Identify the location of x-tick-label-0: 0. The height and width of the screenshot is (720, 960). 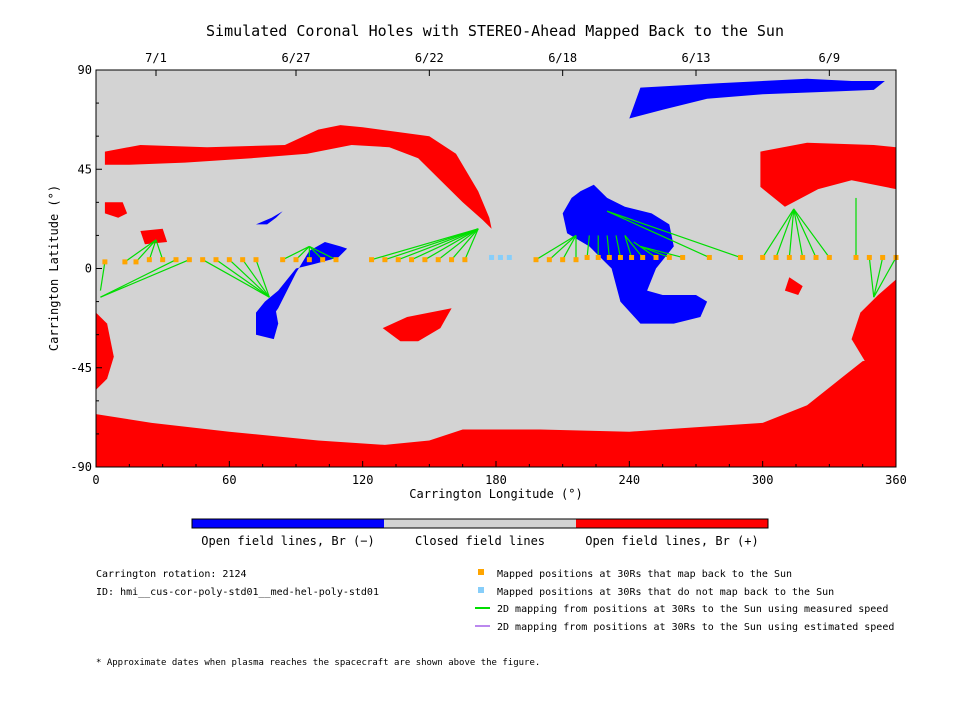
(95, 480).